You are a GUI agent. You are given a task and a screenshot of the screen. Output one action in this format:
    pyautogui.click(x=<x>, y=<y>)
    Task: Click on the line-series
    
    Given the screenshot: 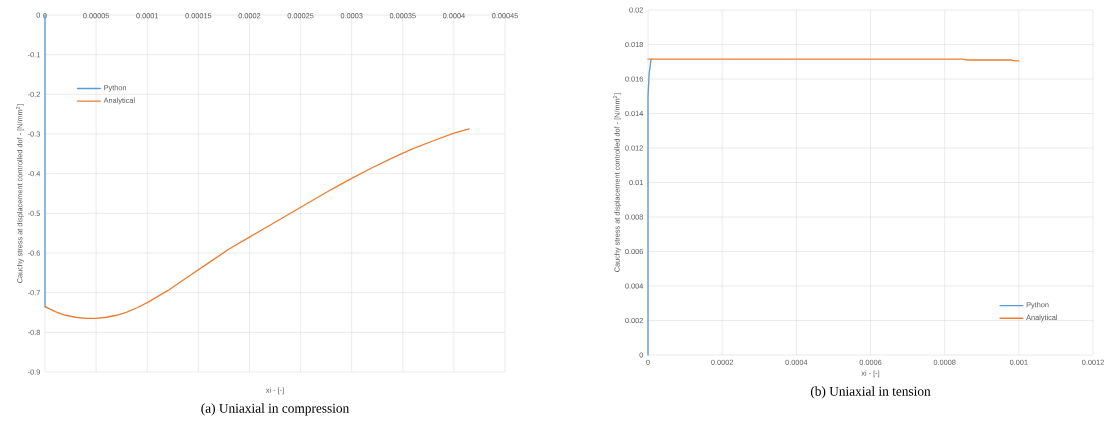 What is the action you would take?
    pyautogui.click(x=650, y=207)
    